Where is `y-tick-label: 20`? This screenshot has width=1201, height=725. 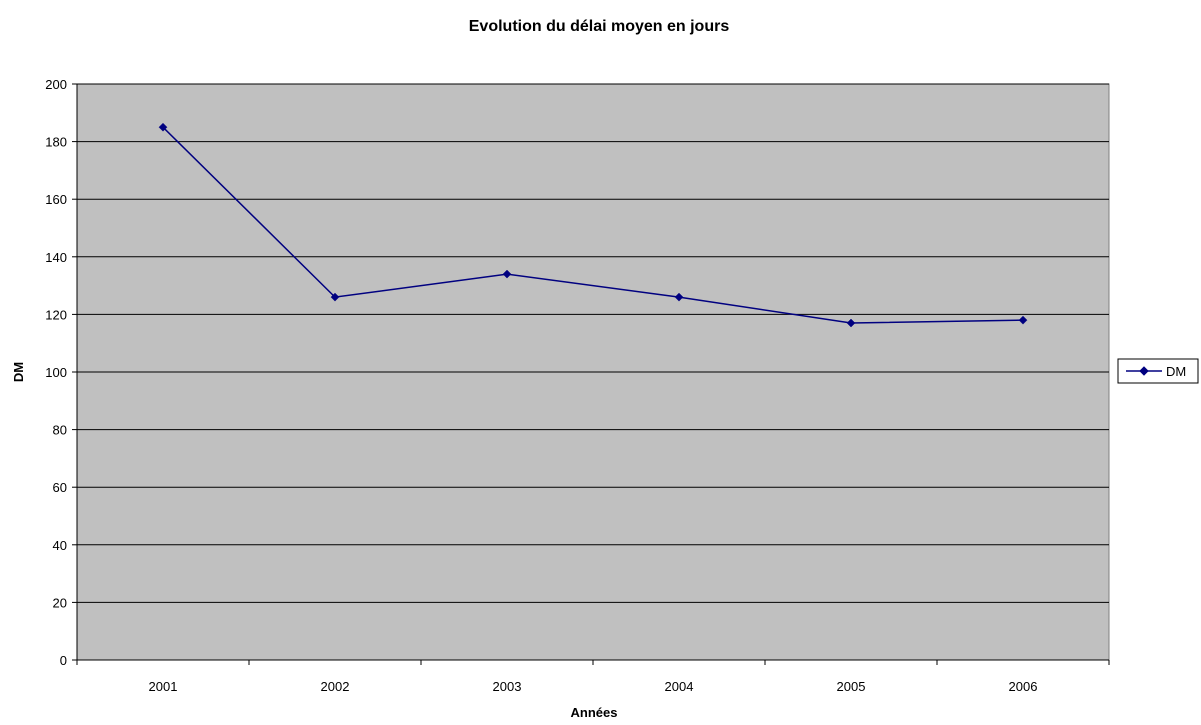
y-tick-label: 20 is located at coordinates (60, 602).